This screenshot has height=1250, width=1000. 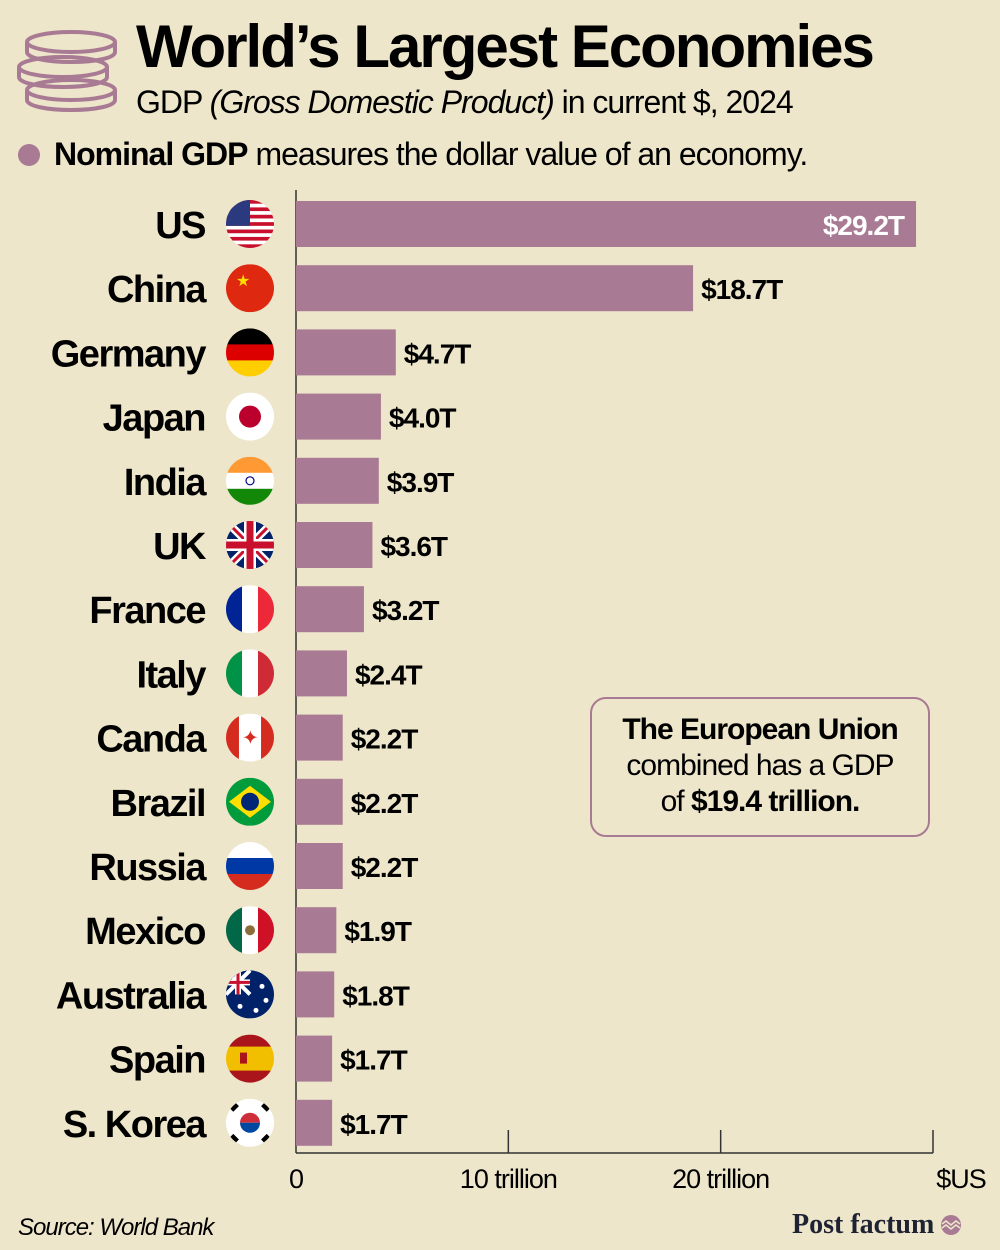 I want to click on category-label: India, so click(x=166, y=483).